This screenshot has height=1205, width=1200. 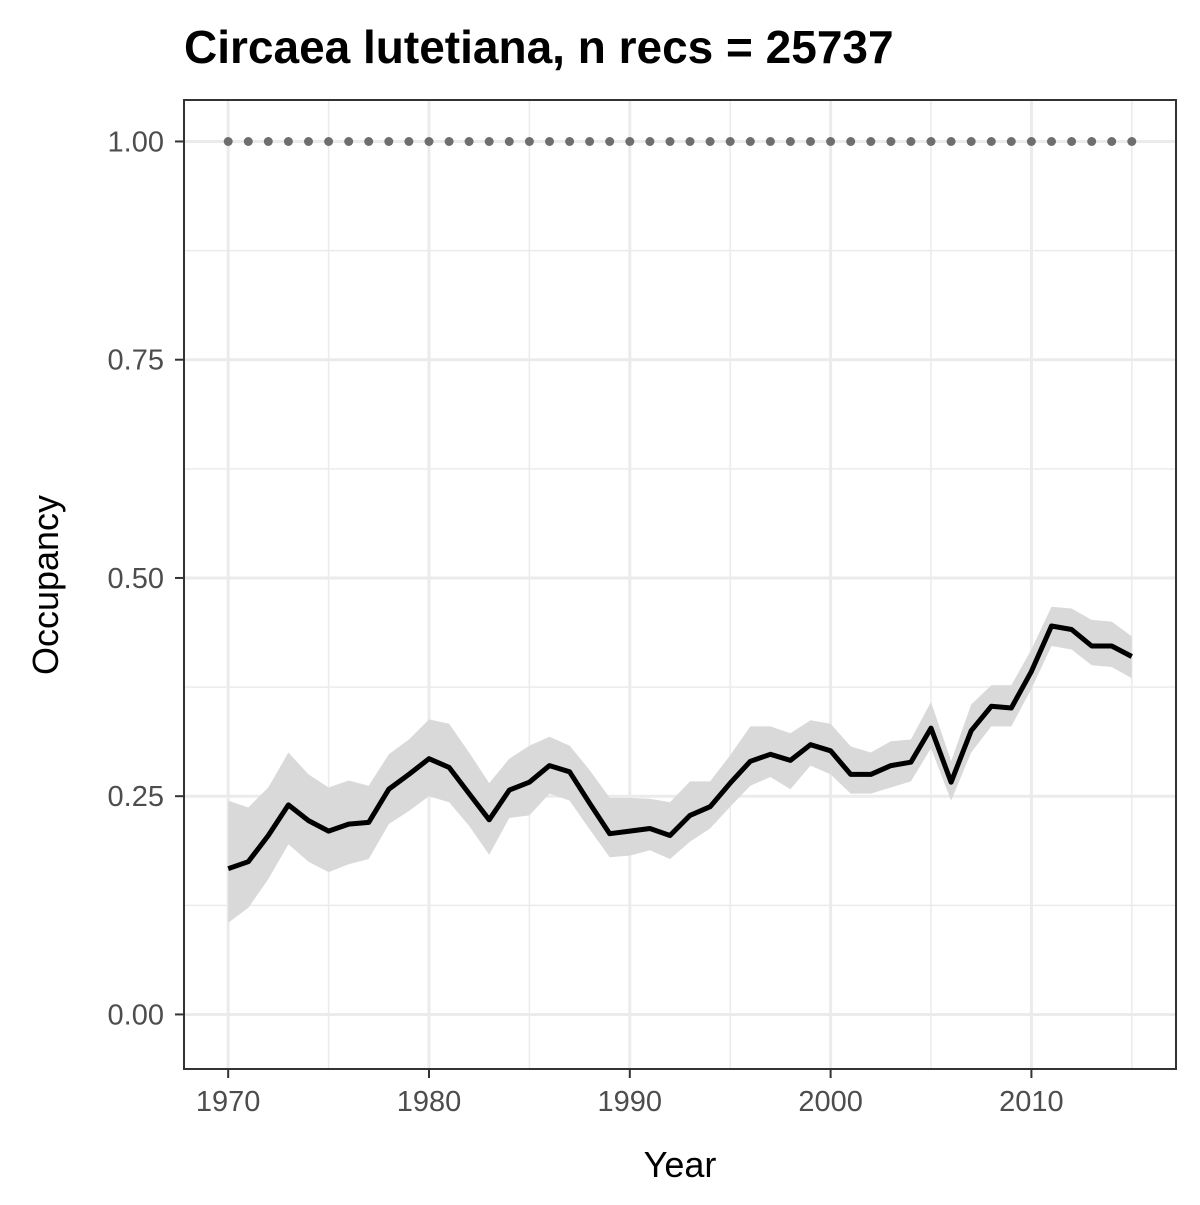 What do you see at coordinates (1031, 1102) in the screenshot?
I see `x-tick-label: 2010` at bounding box center [1031, 1102].